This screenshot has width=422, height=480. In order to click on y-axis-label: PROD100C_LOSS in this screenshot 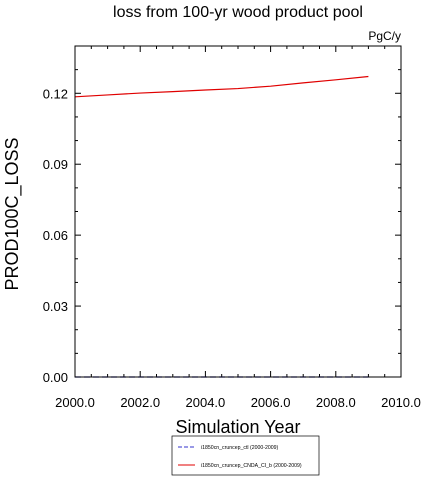, I will do `click(12, 213)`.